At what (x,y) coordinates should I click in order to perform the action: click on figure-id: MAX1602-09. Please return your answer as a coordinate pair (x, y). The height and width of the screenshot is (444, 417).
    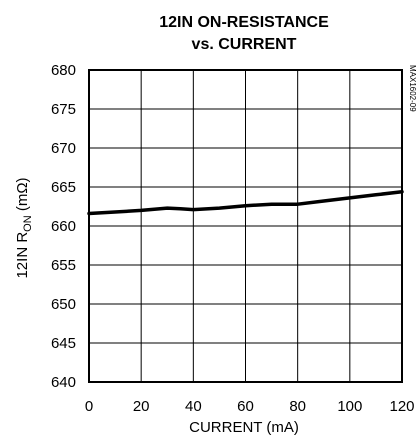
    Looking at the image, I should click on (412, 88).